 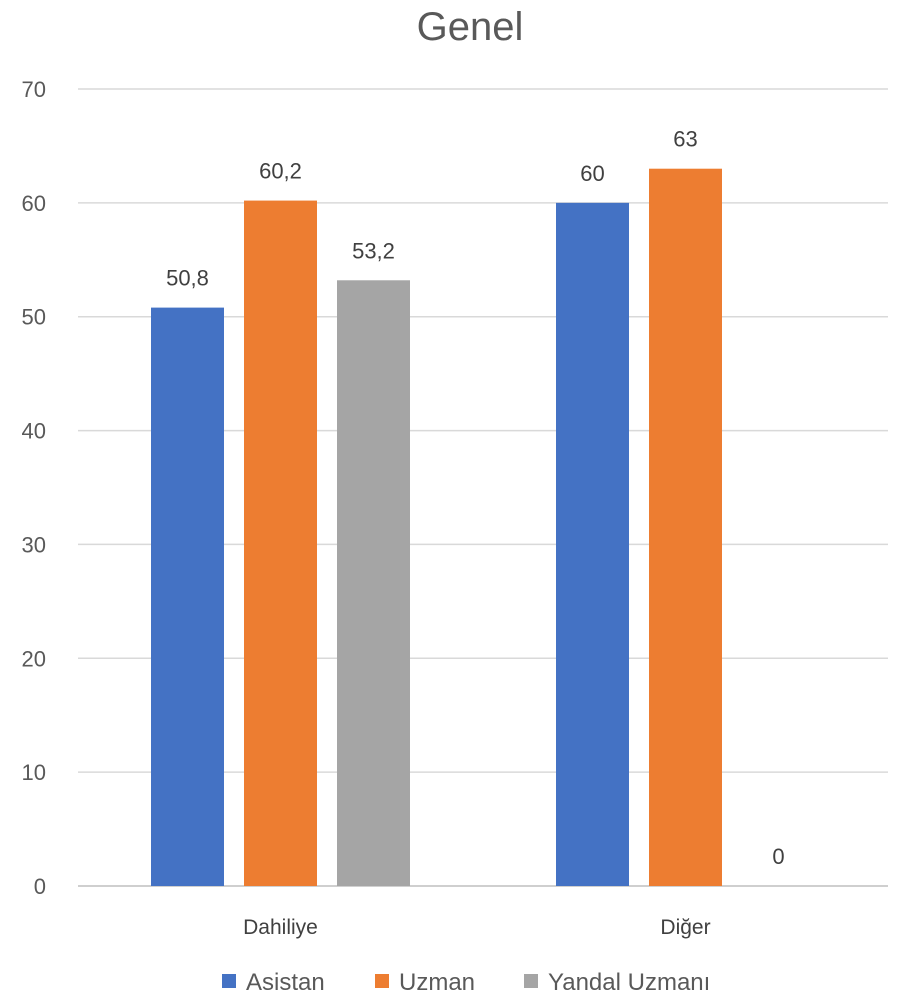 I want to click on data-label: 50,8, so click(x=187, y=278).